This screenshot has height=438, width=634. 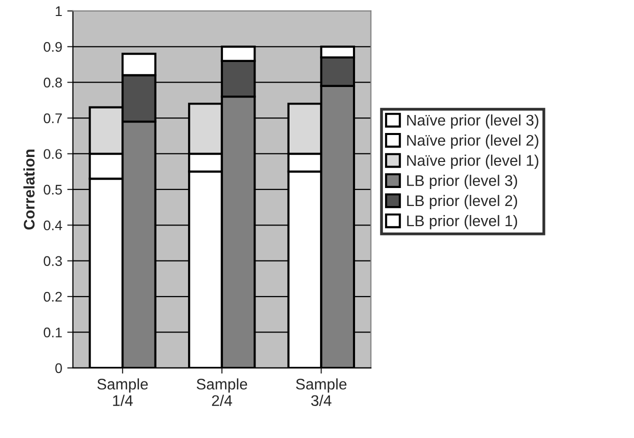 I want to click on y-tick-label: 0.7, so click(x=53, y=118).